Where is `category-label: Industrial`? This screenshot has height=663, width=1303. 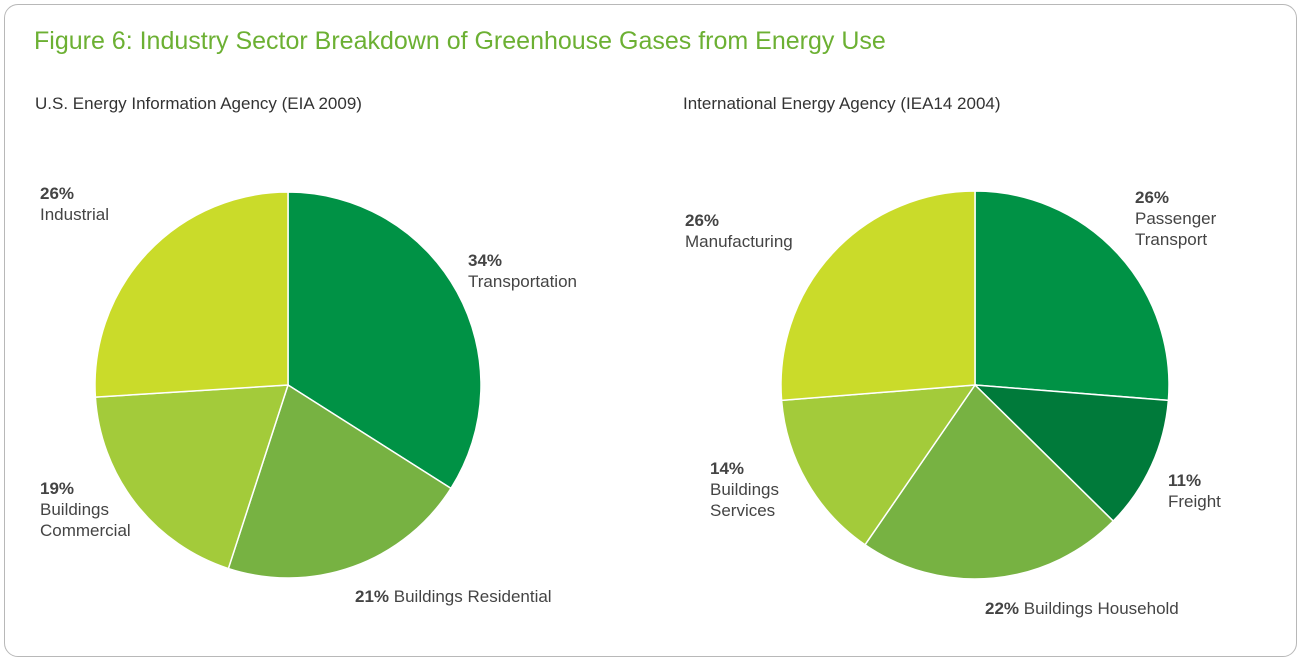
category-label: Industrial is located at coordinates (74, 214).